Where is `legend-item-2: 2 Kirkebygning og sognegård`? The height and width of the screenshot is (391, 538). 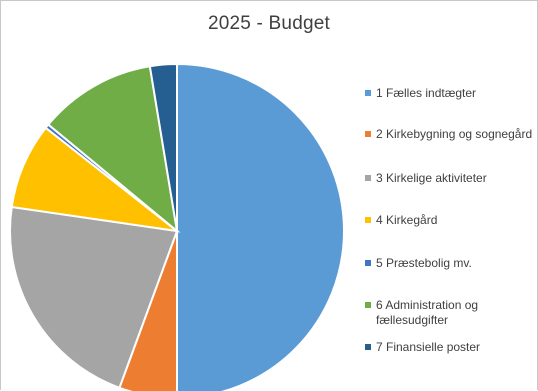 legend-item-2: 2 Kirkebygning og sognegård is located at coordinates (450, 134).